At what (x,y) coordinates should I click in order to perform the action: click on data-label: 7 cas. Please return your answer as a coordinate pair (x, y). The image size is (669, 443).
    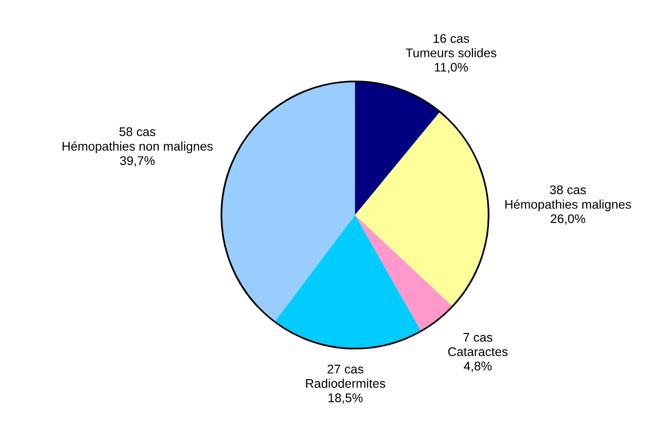
    Looking at the image, I should click on (477, 337).